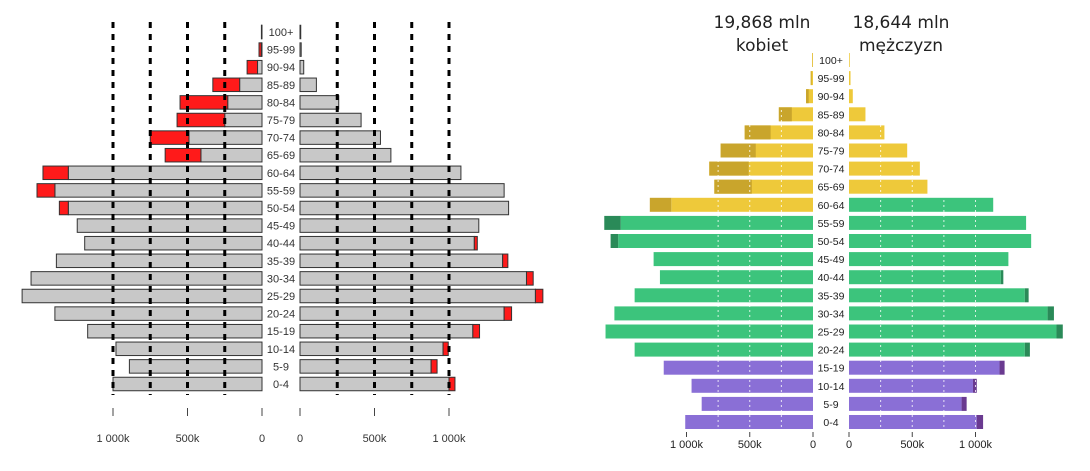  What do you see at coordinates (300, 32) in the screenshot?
I see `bar-men-100+` at bounding box center [300, 32].